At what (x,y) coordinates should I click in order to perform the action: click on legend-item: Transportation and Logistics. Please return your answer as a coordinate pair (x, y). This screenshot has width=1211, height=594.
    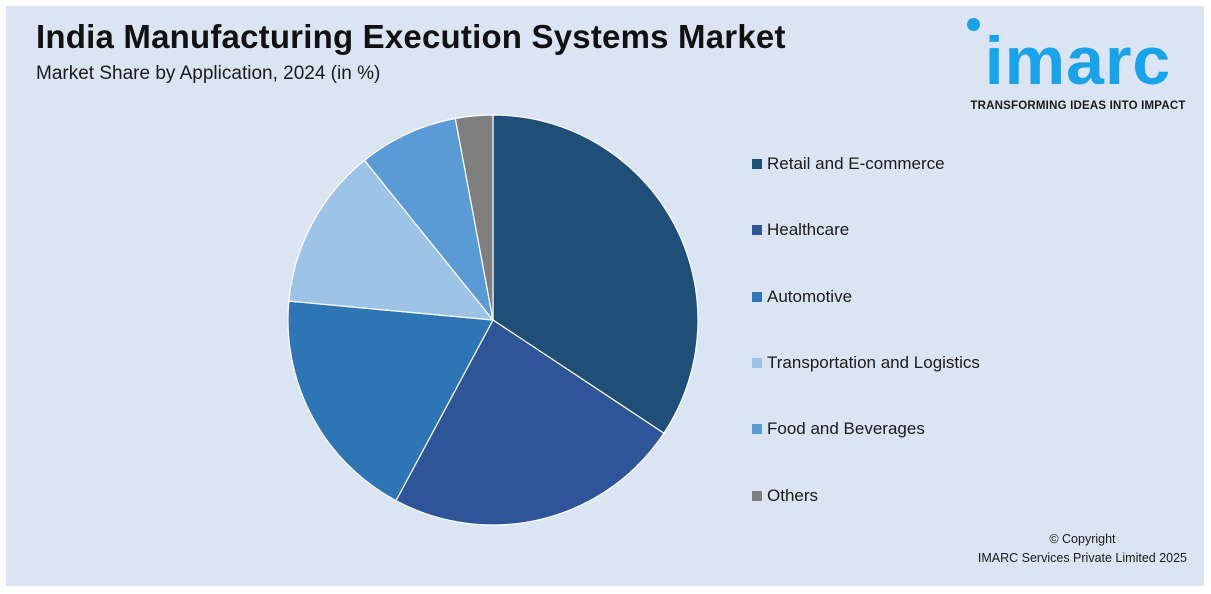
    Looking at the image, I should click on (866, 363).